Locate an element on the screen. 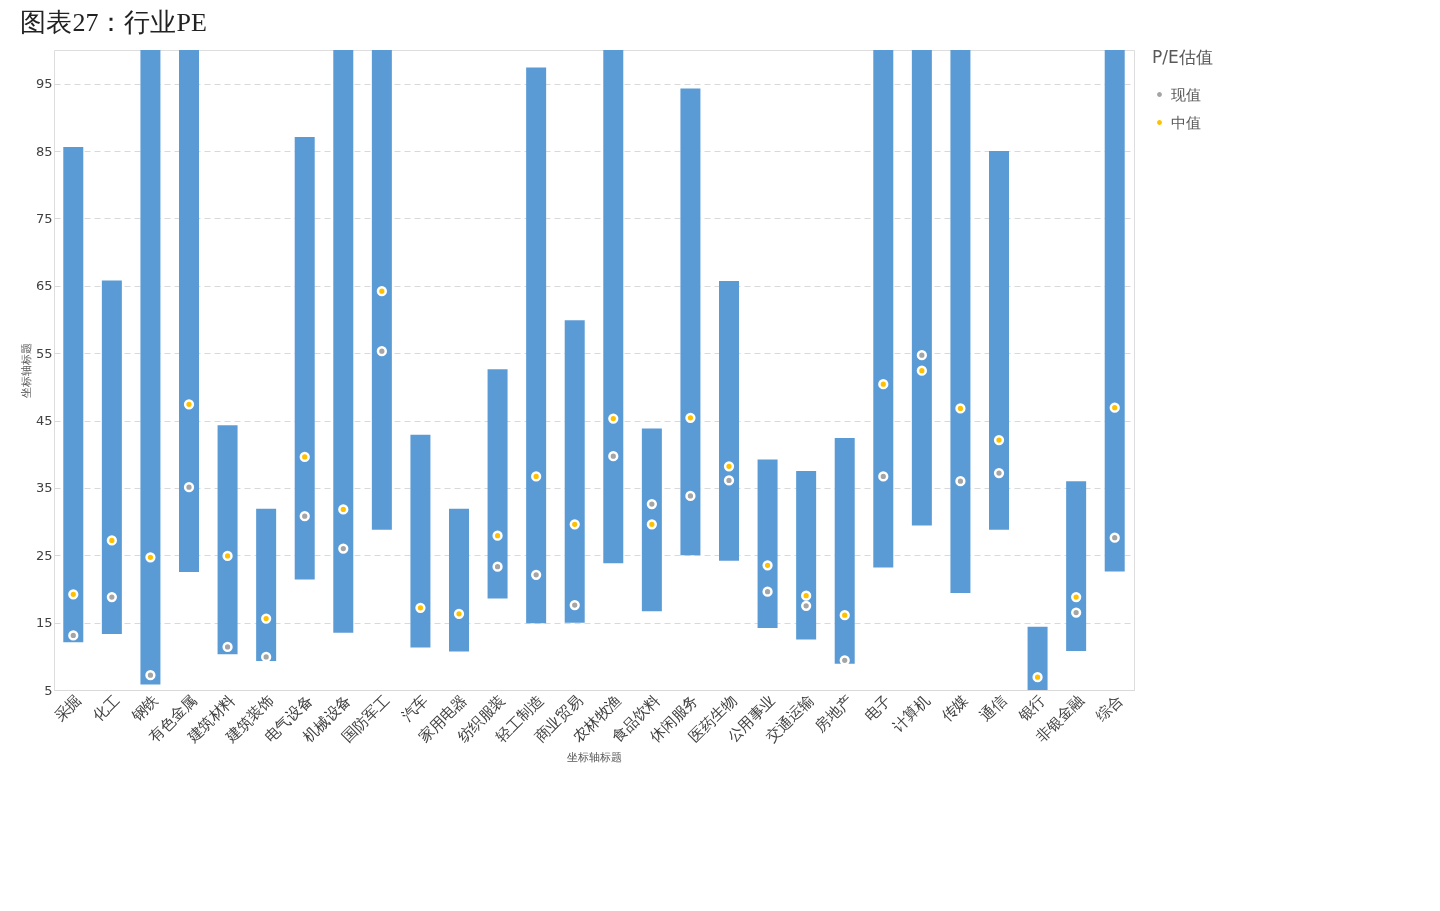 This screenshot has width=1440, height=911. x-tick-label: 钢铁 is located at coordinates (144, 708).